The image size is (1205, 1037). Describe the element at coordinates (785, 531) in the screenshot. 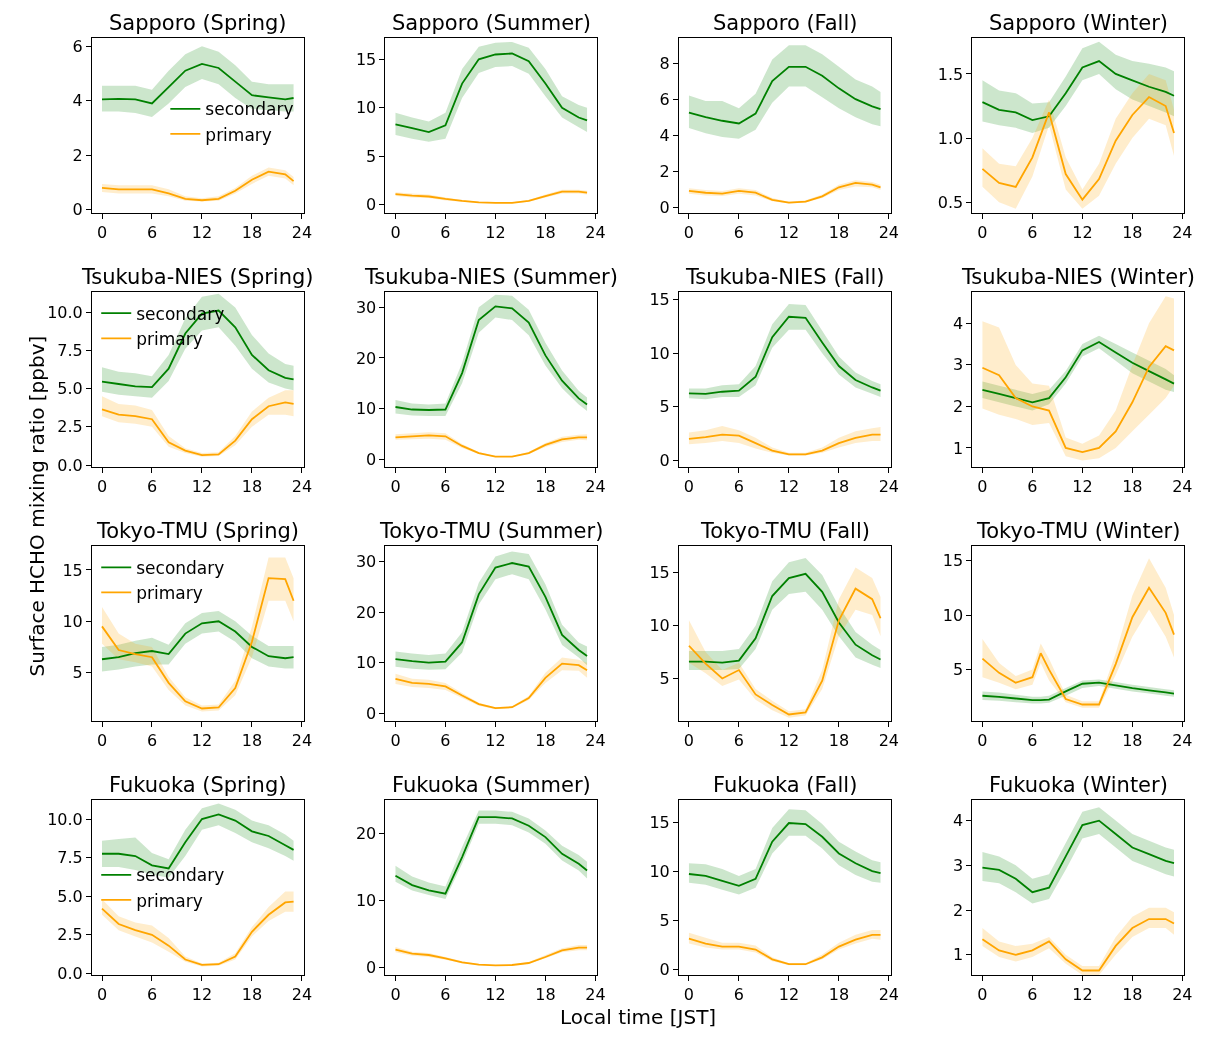

I see `chart-title: Tokyo-TMU (Fall)` at that location.